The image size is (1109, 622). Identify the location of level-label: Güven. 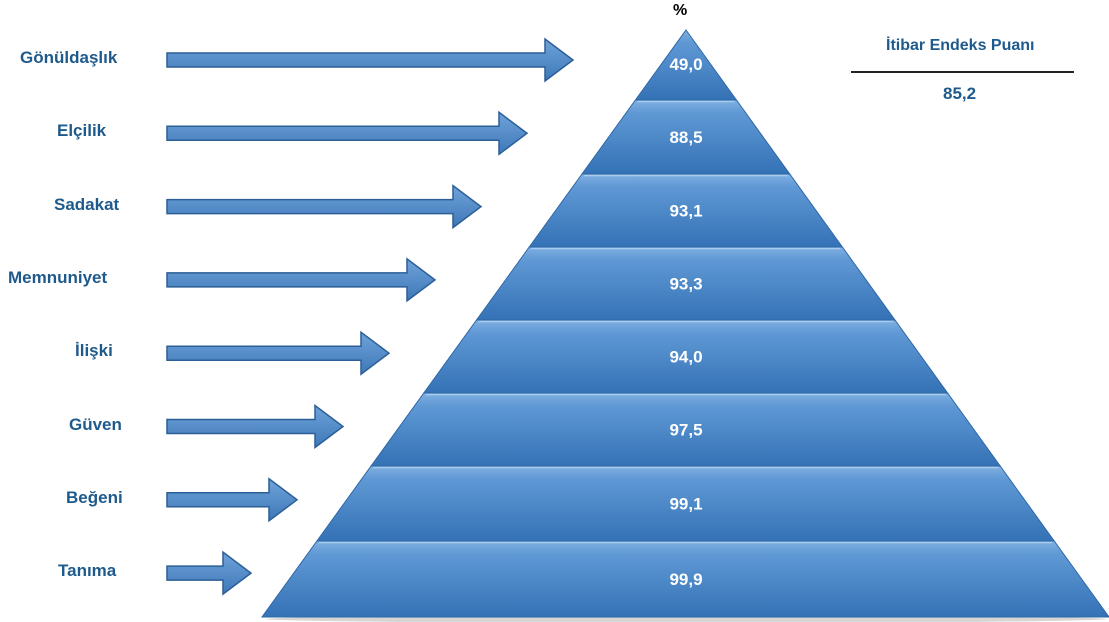
(95, 424).